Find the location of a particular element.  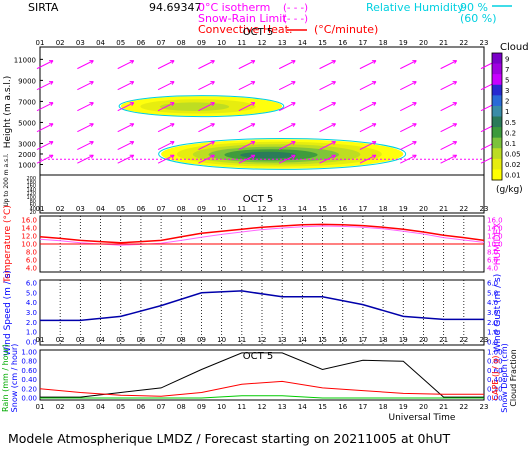

legend-convective-unit: (°C/minute) is located at coordinates (346, 29).